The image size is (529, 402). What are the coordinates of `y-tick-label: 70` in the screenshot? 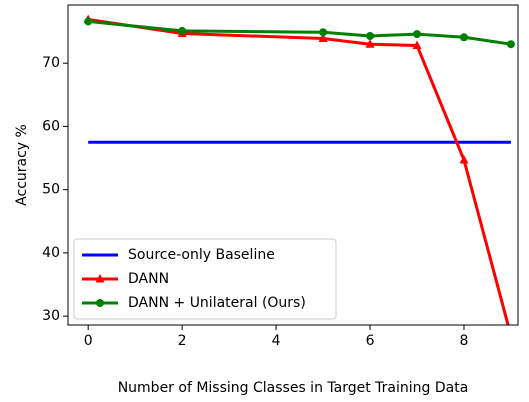 It's located at (51, 63).